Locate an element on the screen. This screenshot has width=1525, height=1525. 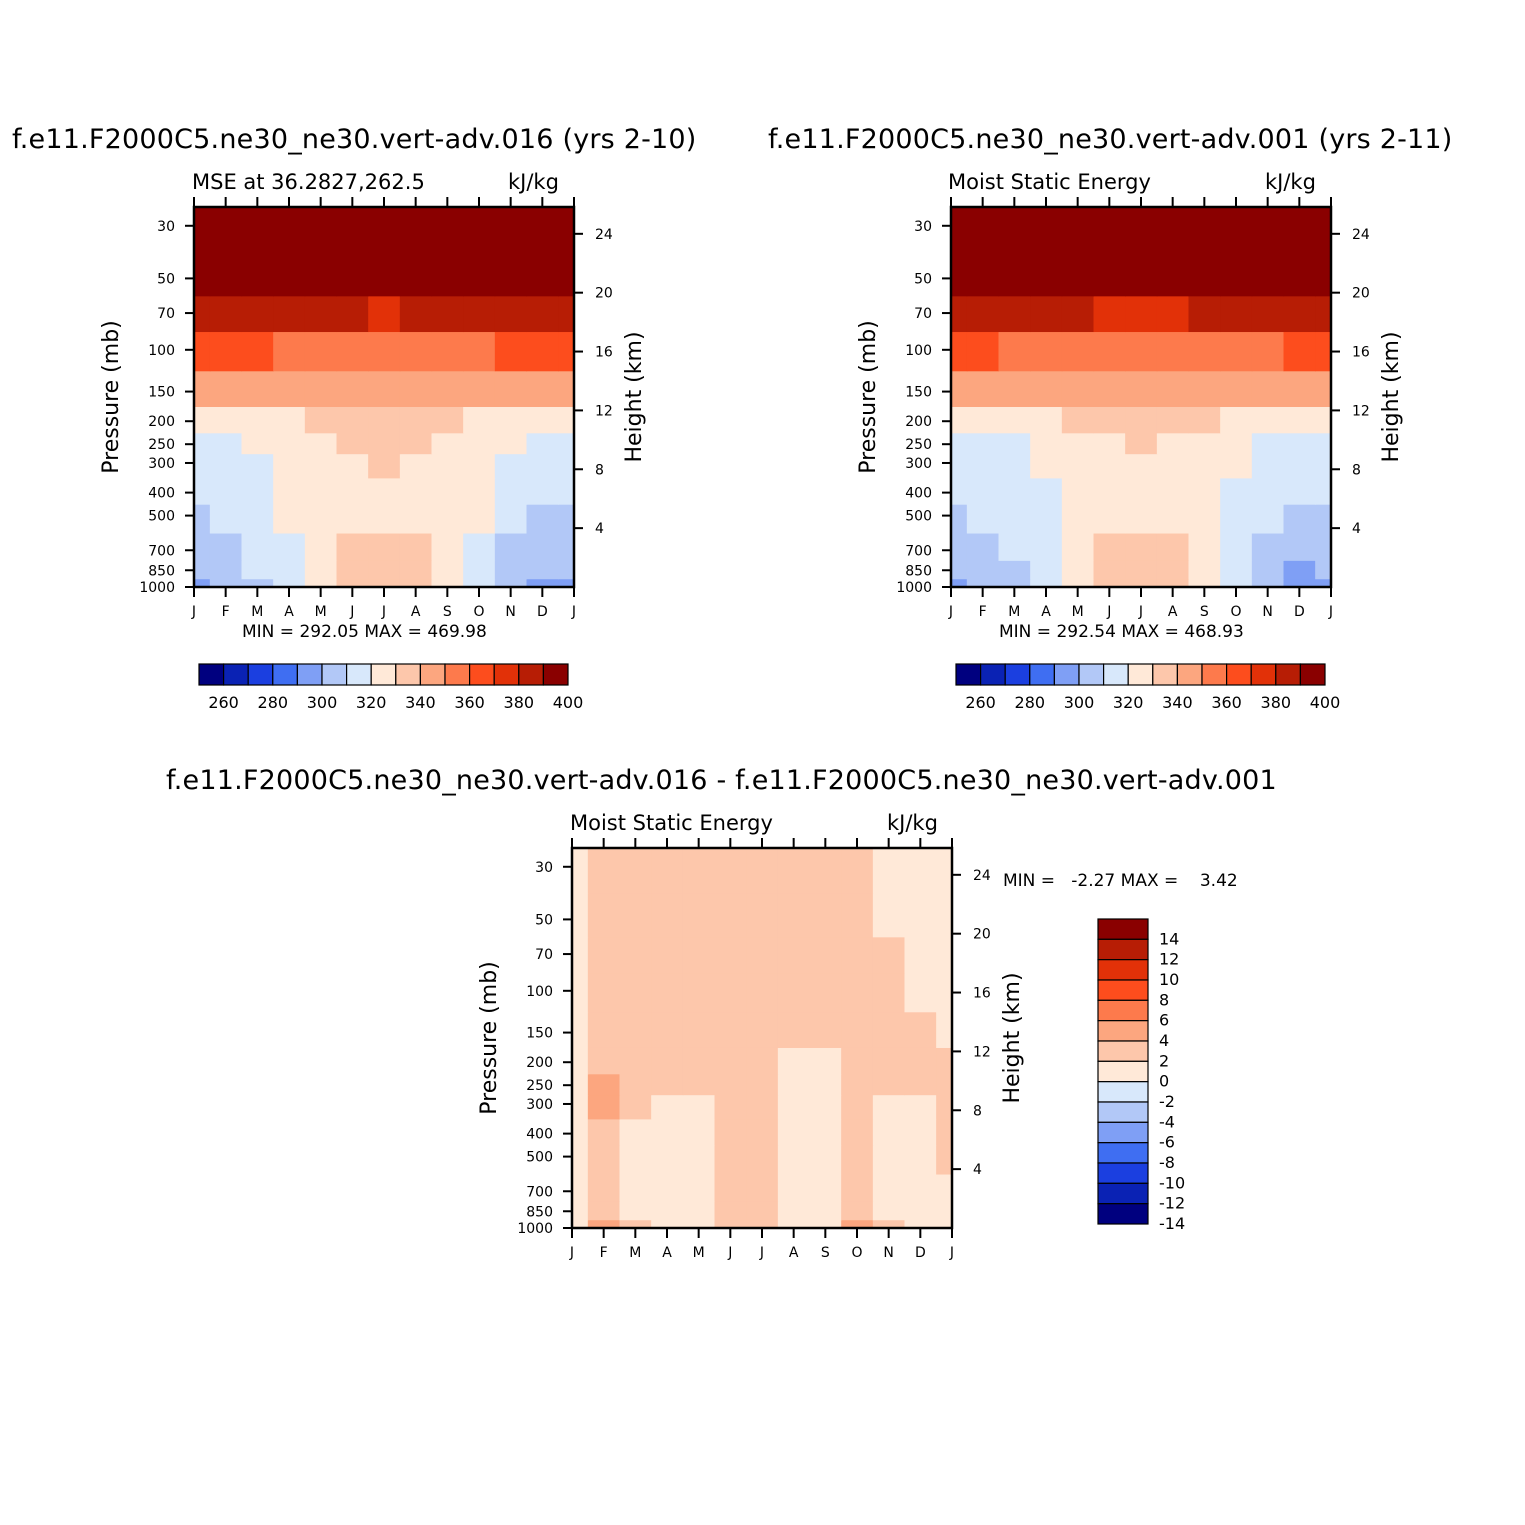
x-tick-label: N is located at coordinates (888, 1253).